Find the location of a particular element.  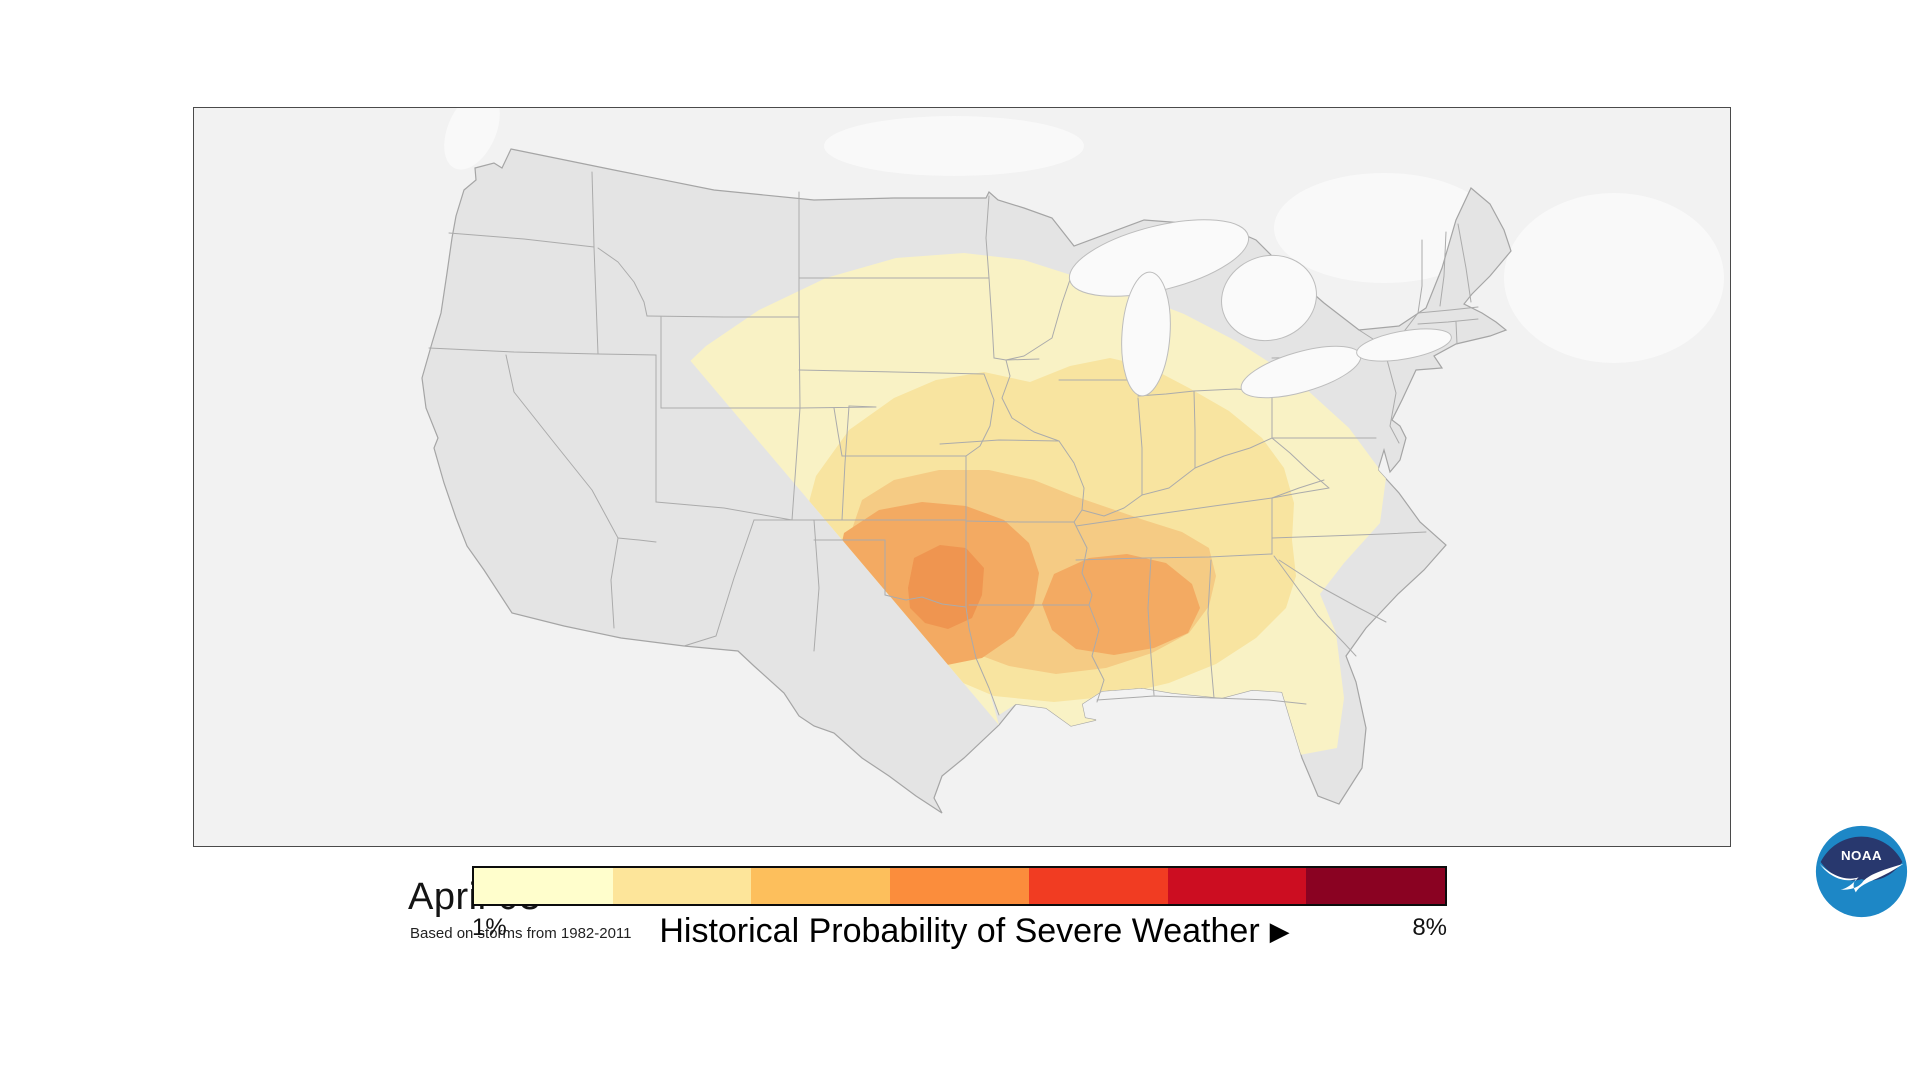

noaa-logo-sky is located at coordinates (1861, 858).